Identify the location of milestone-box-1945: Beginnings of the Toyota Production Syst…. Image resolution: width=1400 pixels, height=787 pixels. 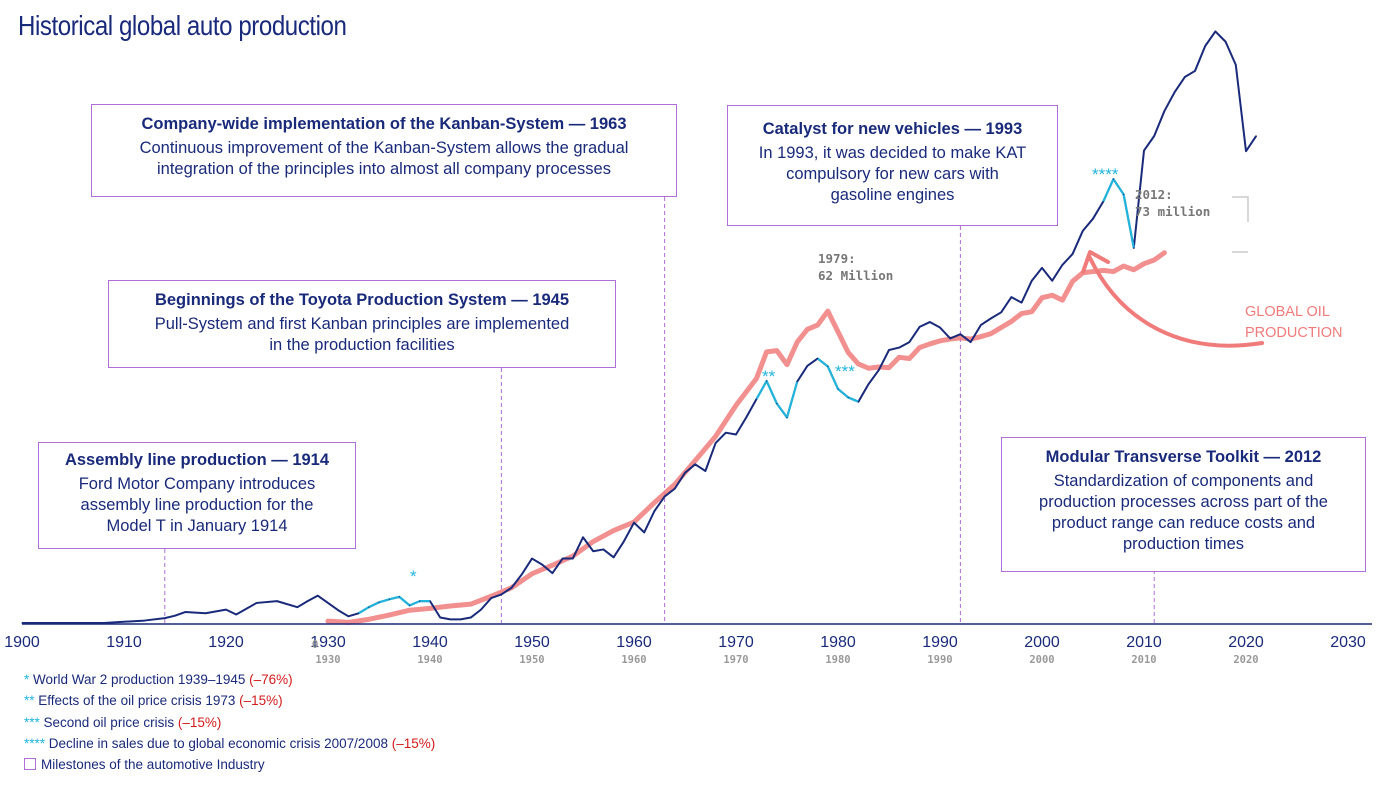
(362, 324).